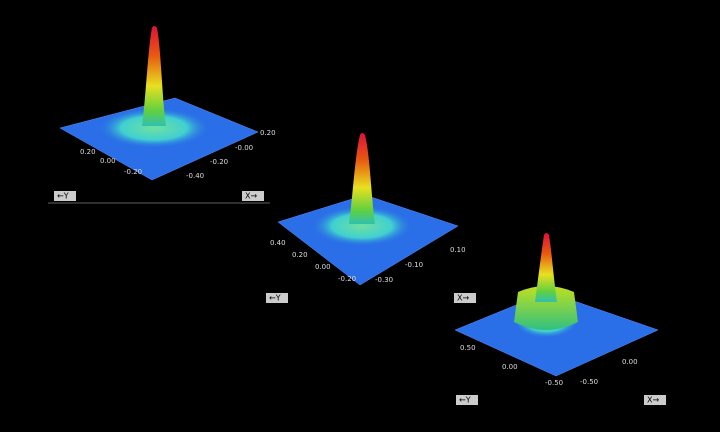  What do you see at coordinates (630, 362) in the screenshot?
I see `x-tick-label: 0.00` at bounding box center [630, 362].